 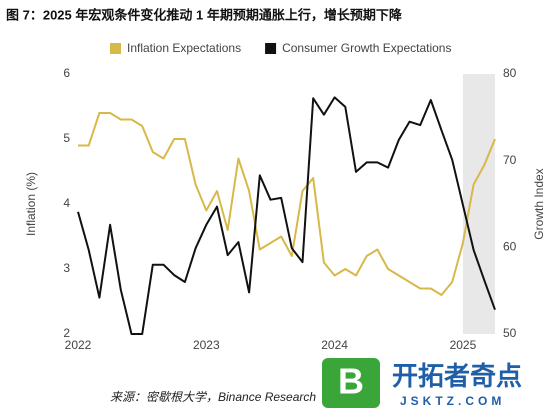 What do you see at coordinates (66, 203) in the screenshot?
I see `y-tick-label: 4` at bounding box center [66, 203].